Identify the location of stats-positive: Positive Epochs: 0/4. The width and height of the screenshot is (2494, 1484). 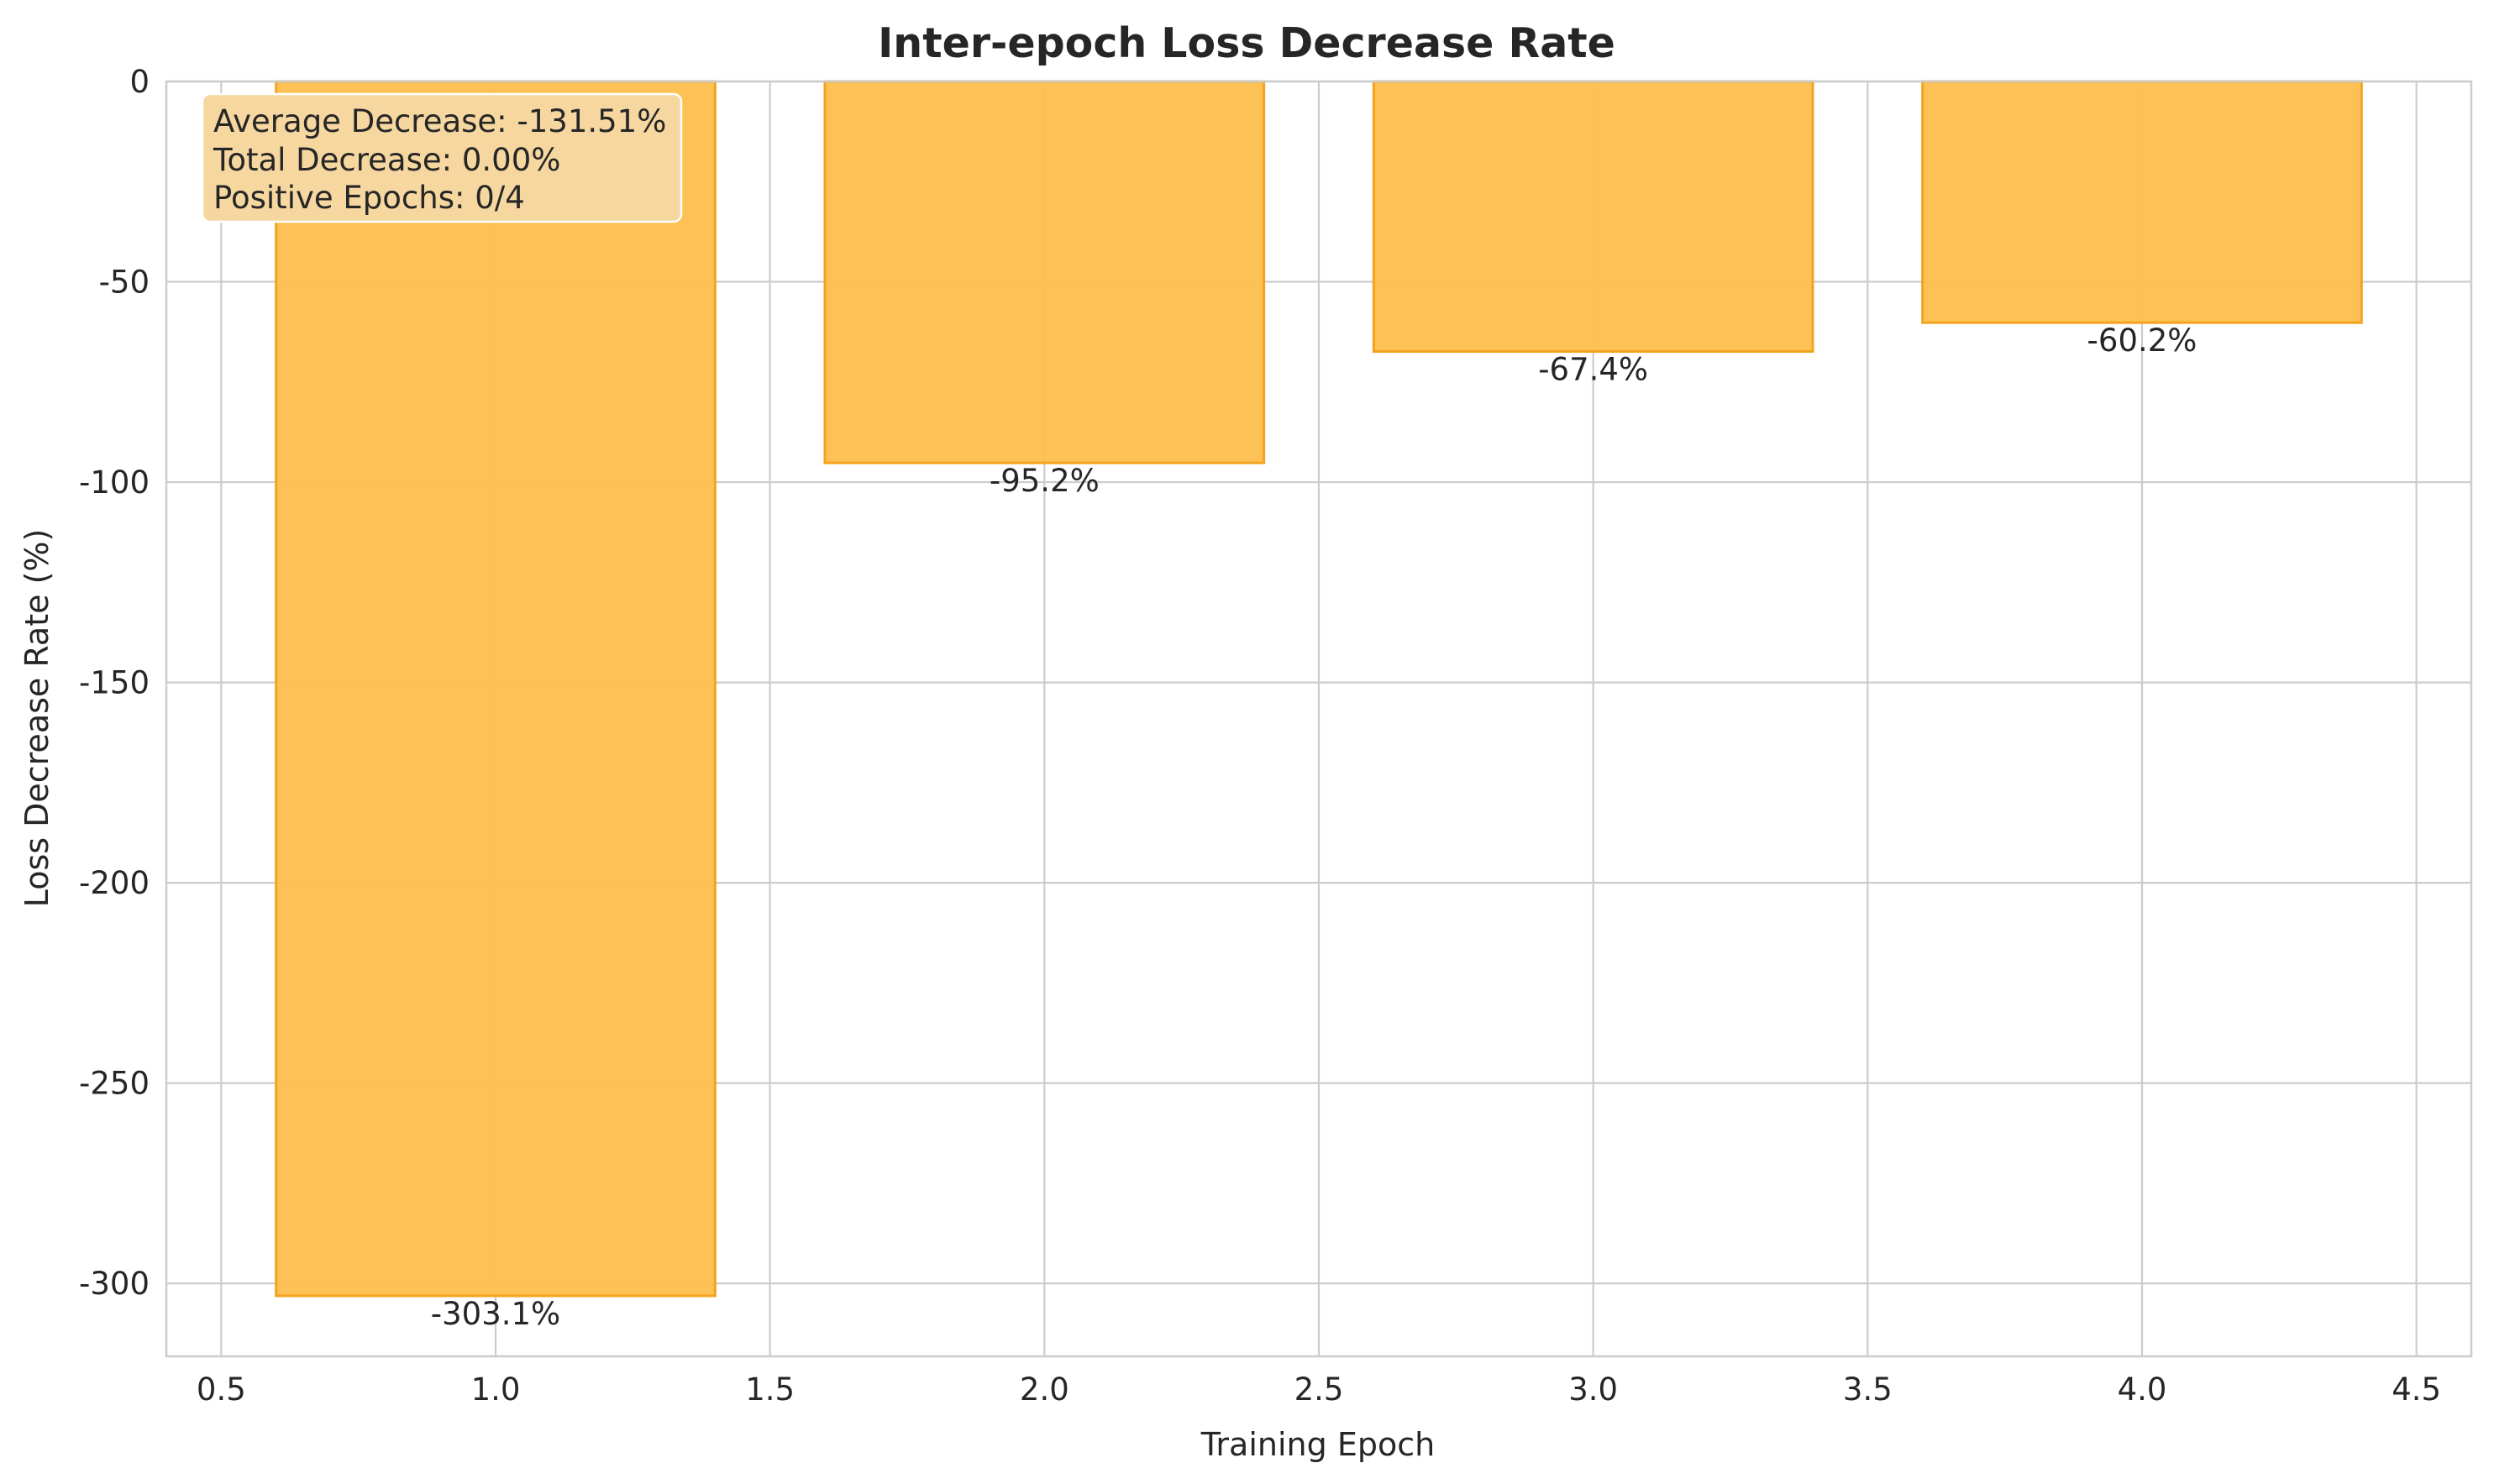
(369, 198).